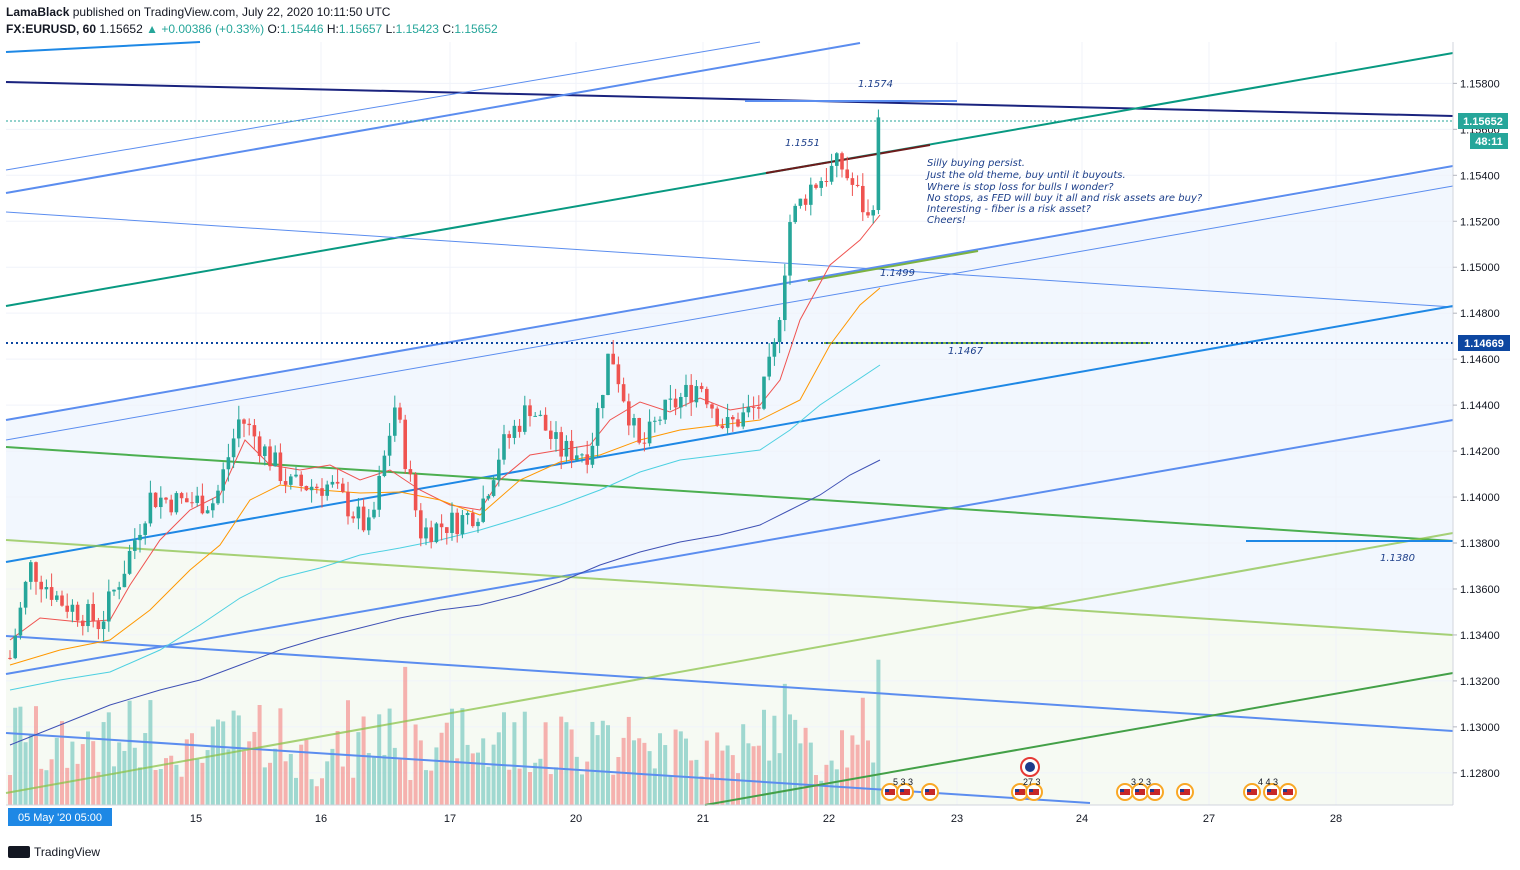 The image size is (1520, 870). What do you see at coordinates (576, 819) in the screenshot?
I see `time-tick-label: 20` at bounding box center [576, 819].